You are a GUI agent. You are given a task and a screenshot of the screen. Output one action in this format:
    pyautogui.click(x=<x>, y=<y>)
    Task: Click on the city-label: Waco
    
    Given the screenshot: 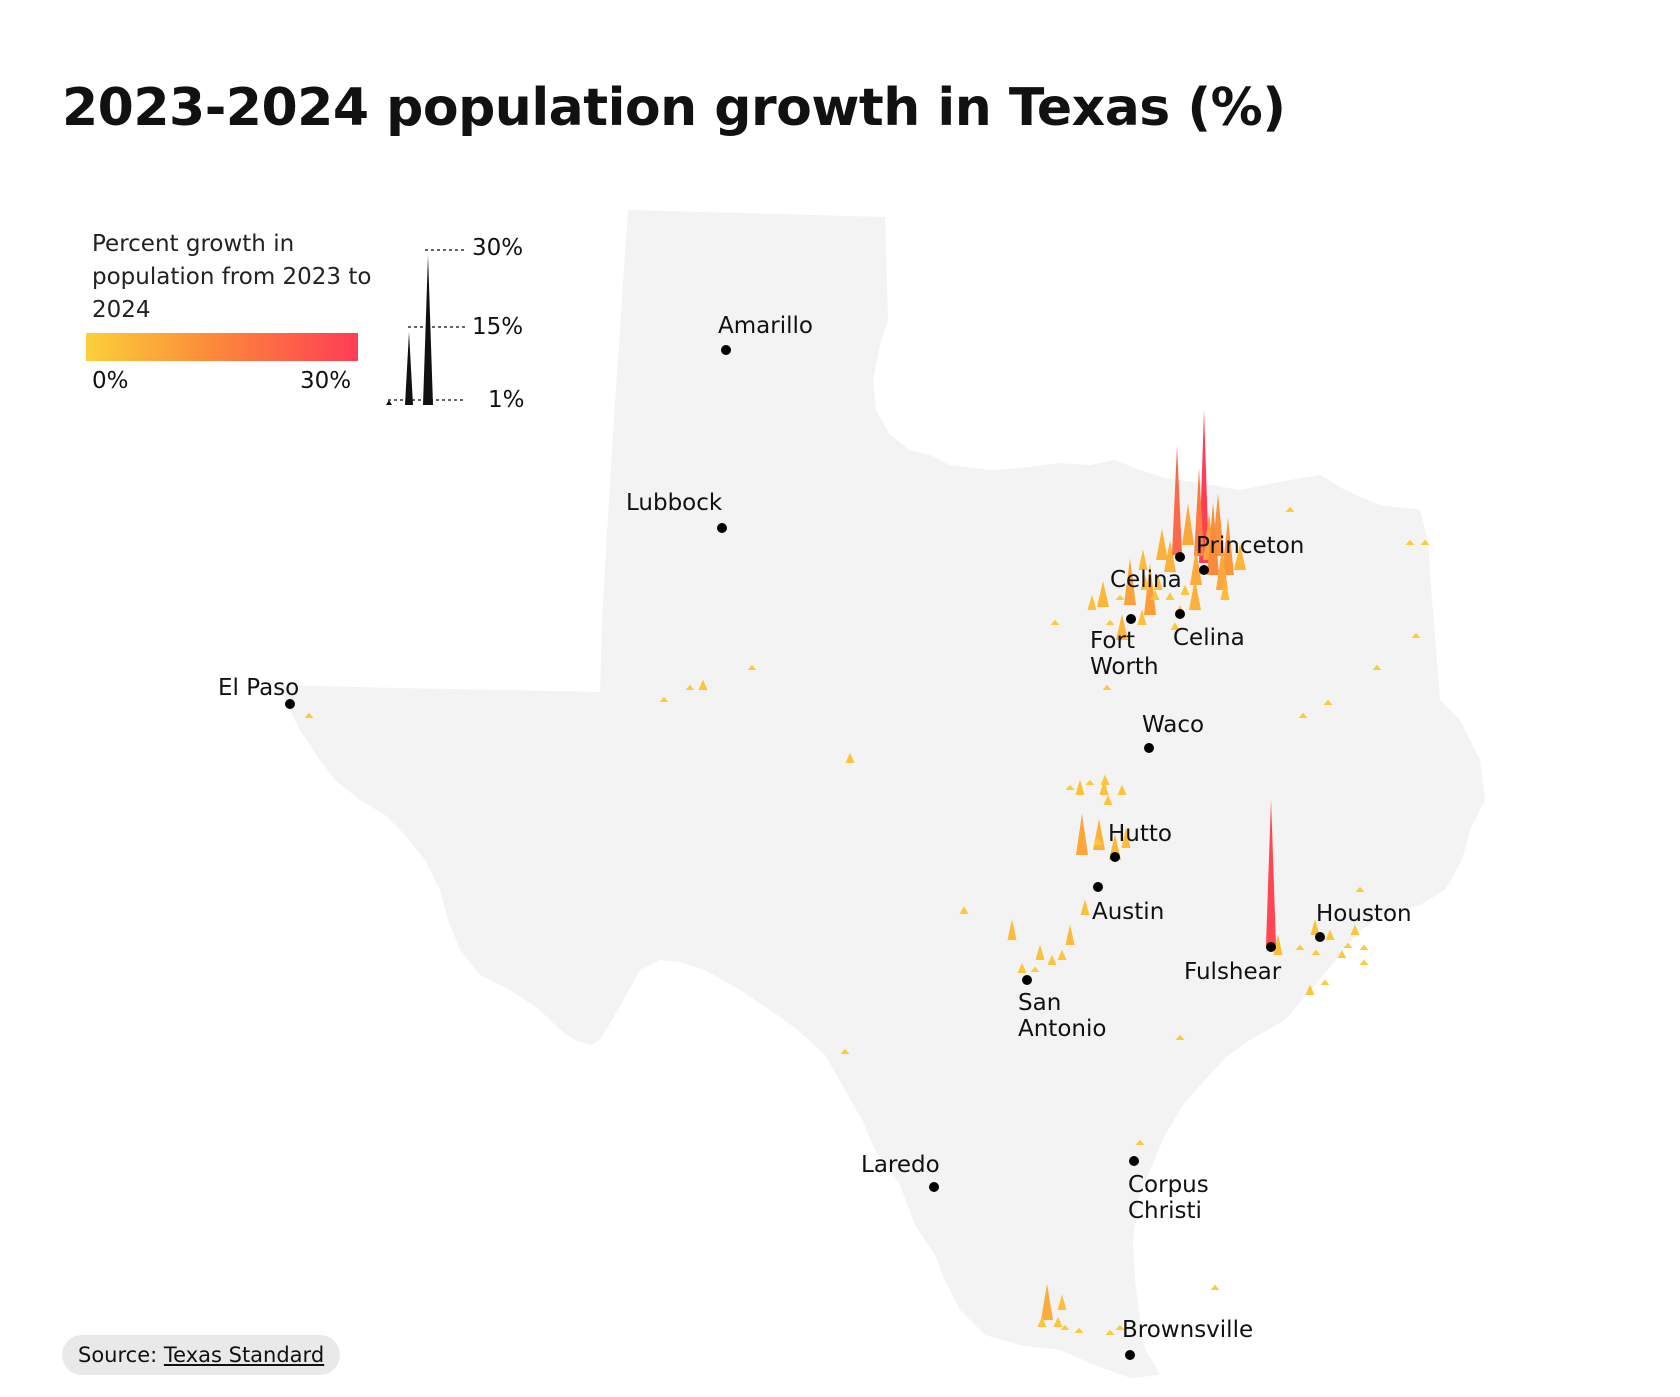 What is the action you would take?
    pyautogui.click(x=1173, y=725)
    